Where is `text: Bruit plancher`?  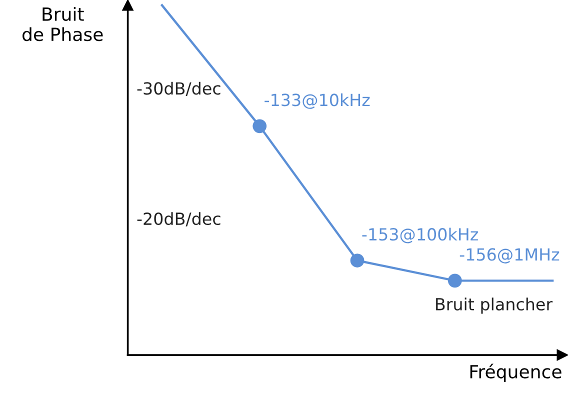 text: Bruit plancher is located at coordinates (494, 306).